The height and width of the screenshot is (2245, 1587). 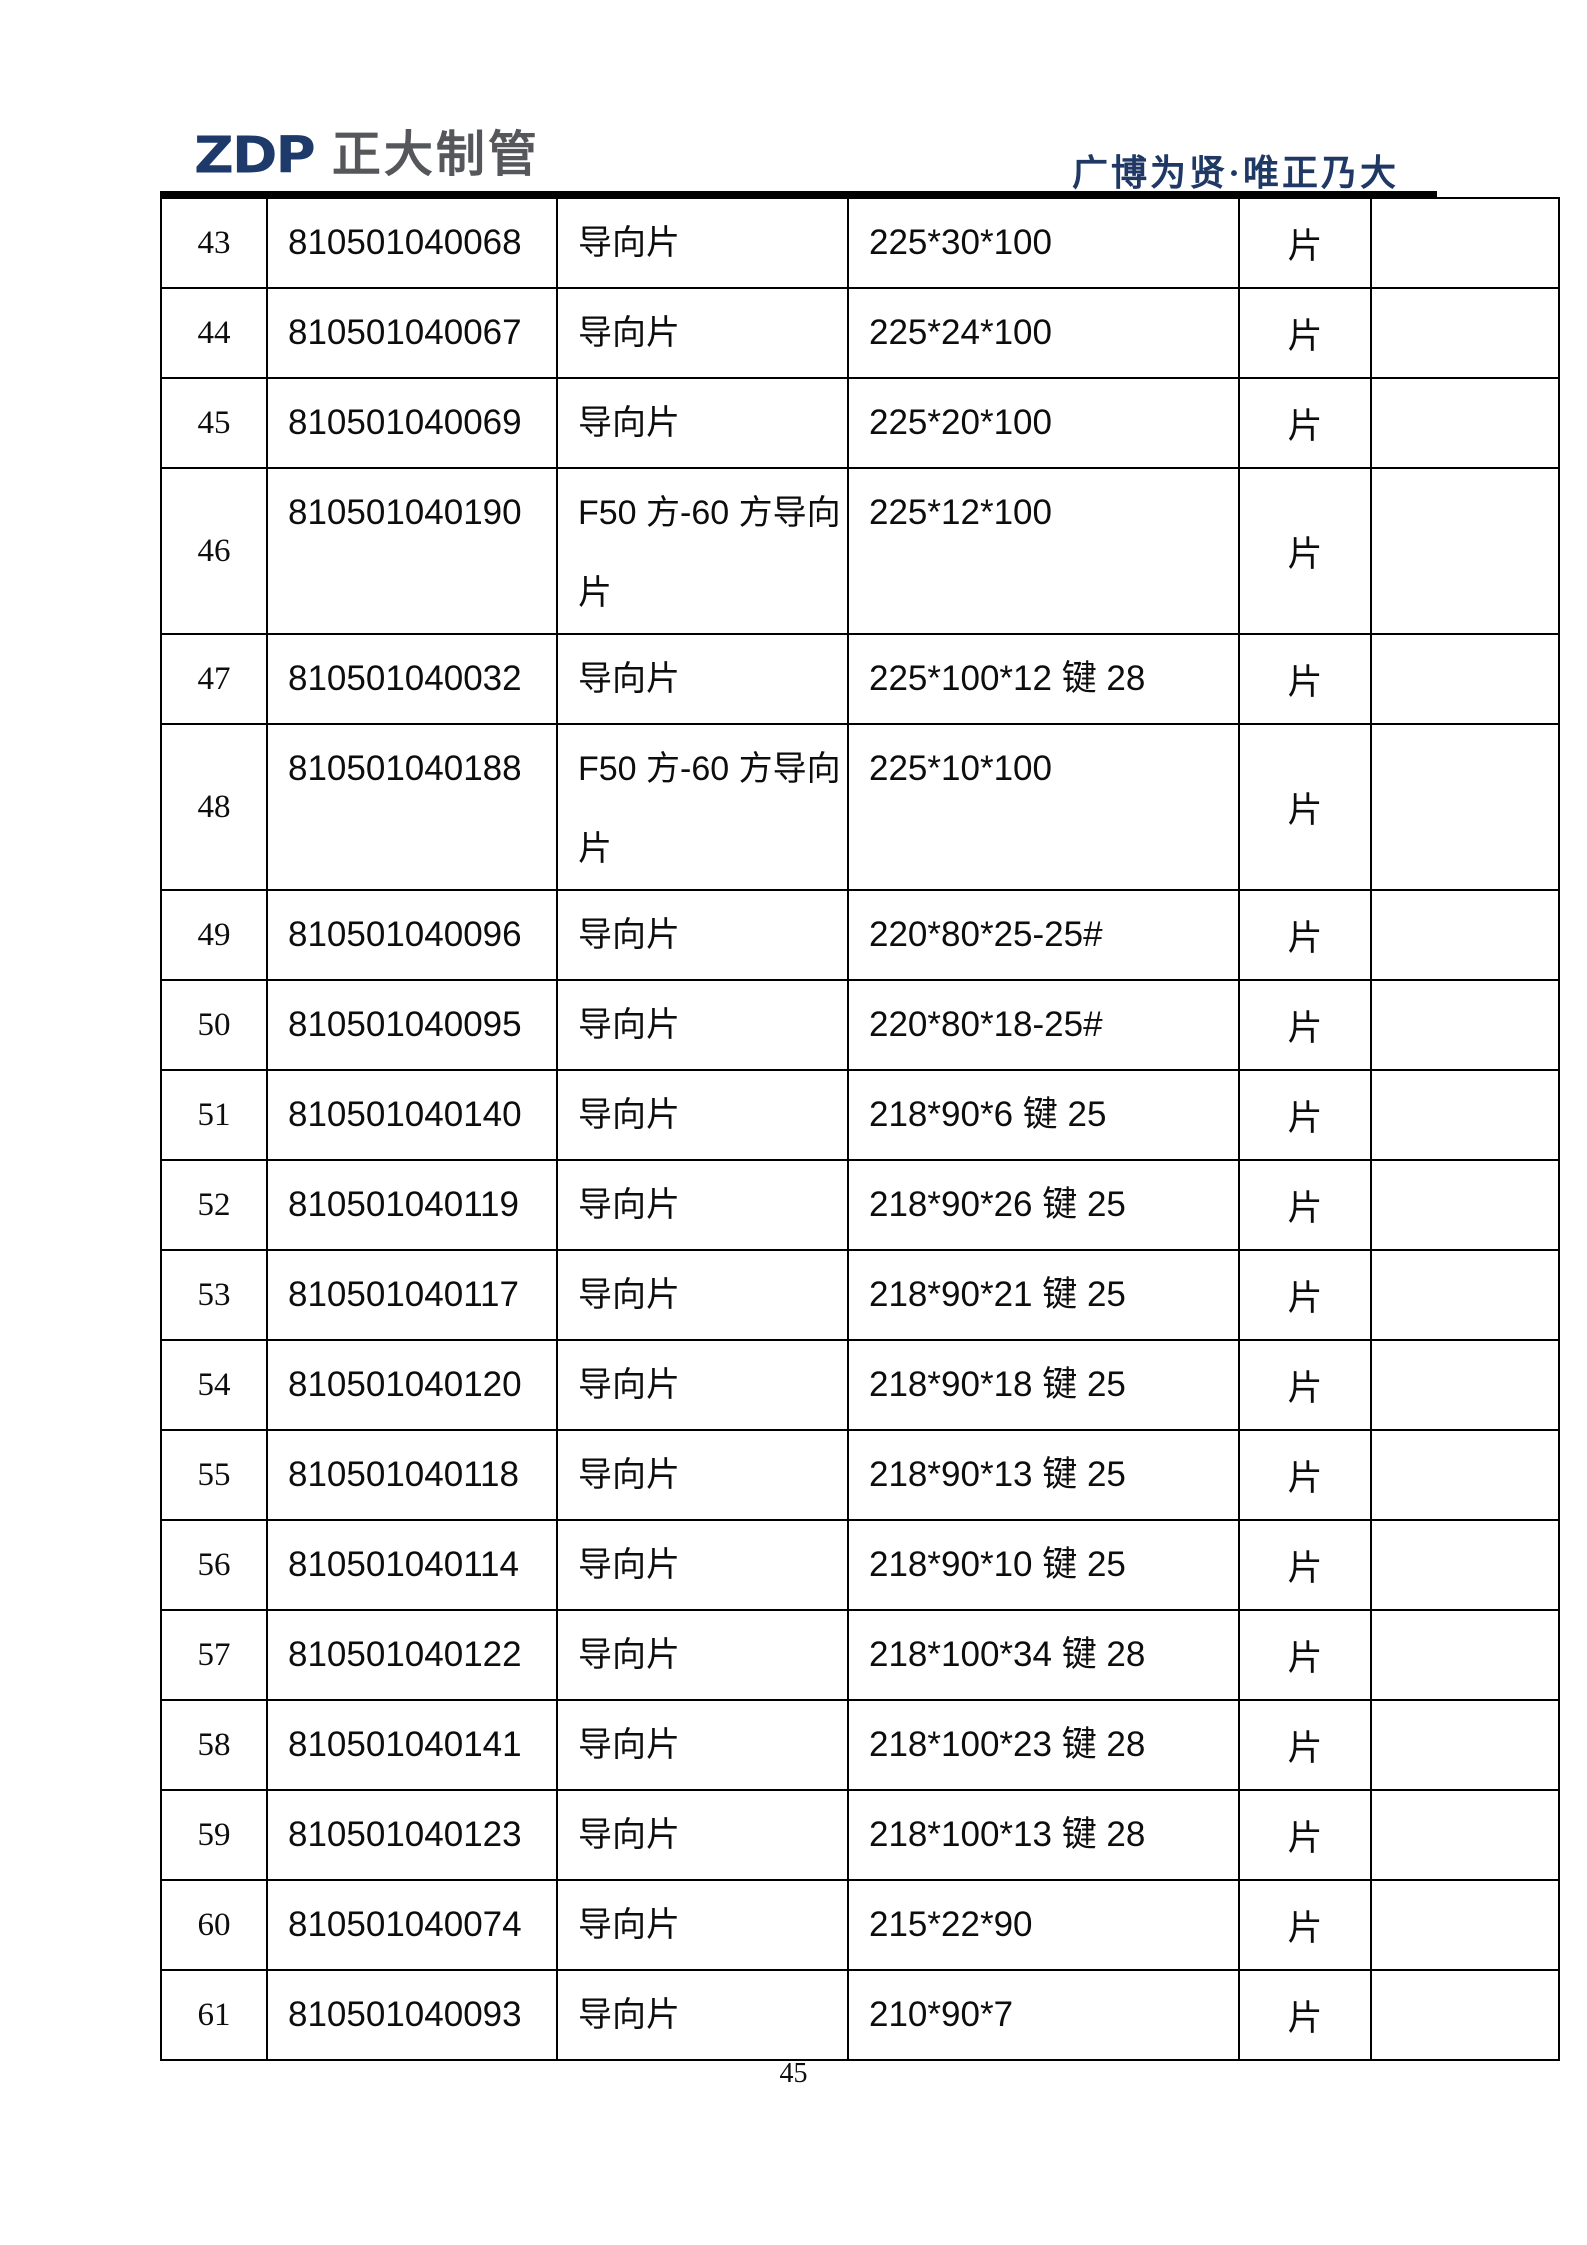 I want to click on material-code-cell: 810501040123, so click(x=412, y=1835).